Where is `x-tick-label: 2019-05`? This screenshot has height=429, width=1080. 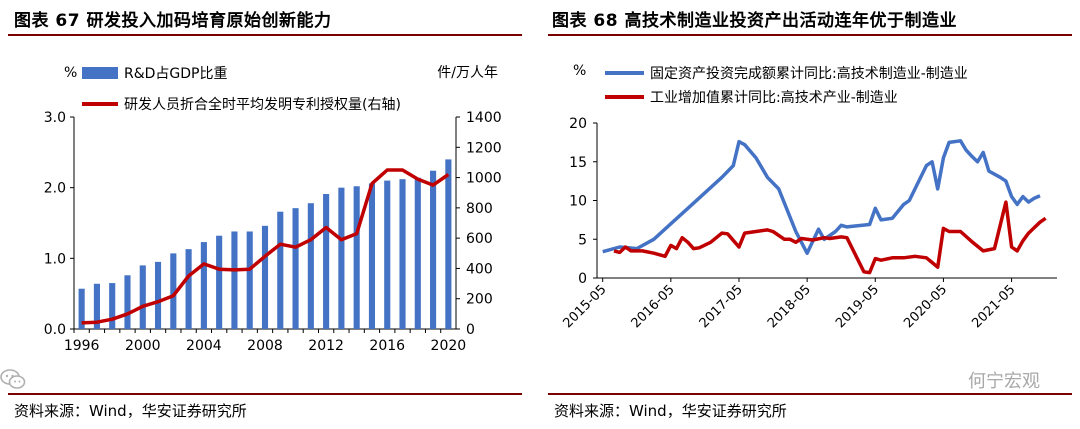 x-tick-label: 2019-05 is located at coordinates (857, 306).